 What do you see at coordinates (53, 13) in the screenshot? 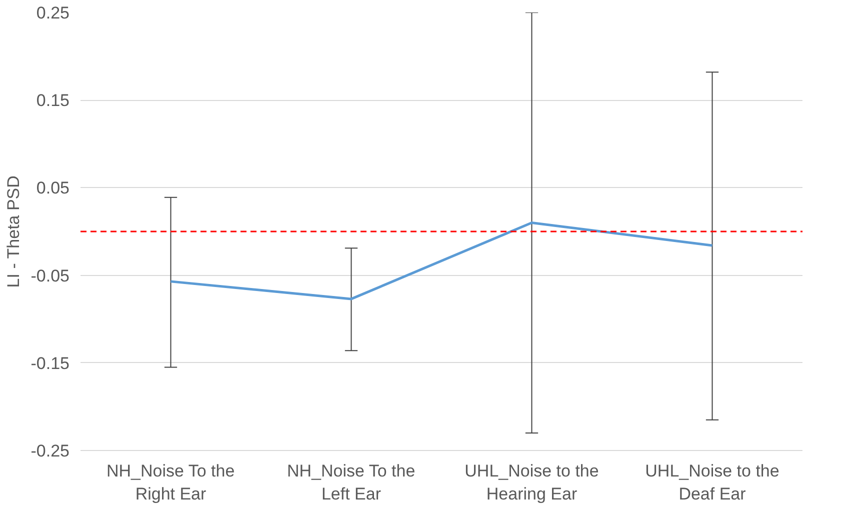
I see `y-tick-label: 0.25` at bounding box center [53, 13].